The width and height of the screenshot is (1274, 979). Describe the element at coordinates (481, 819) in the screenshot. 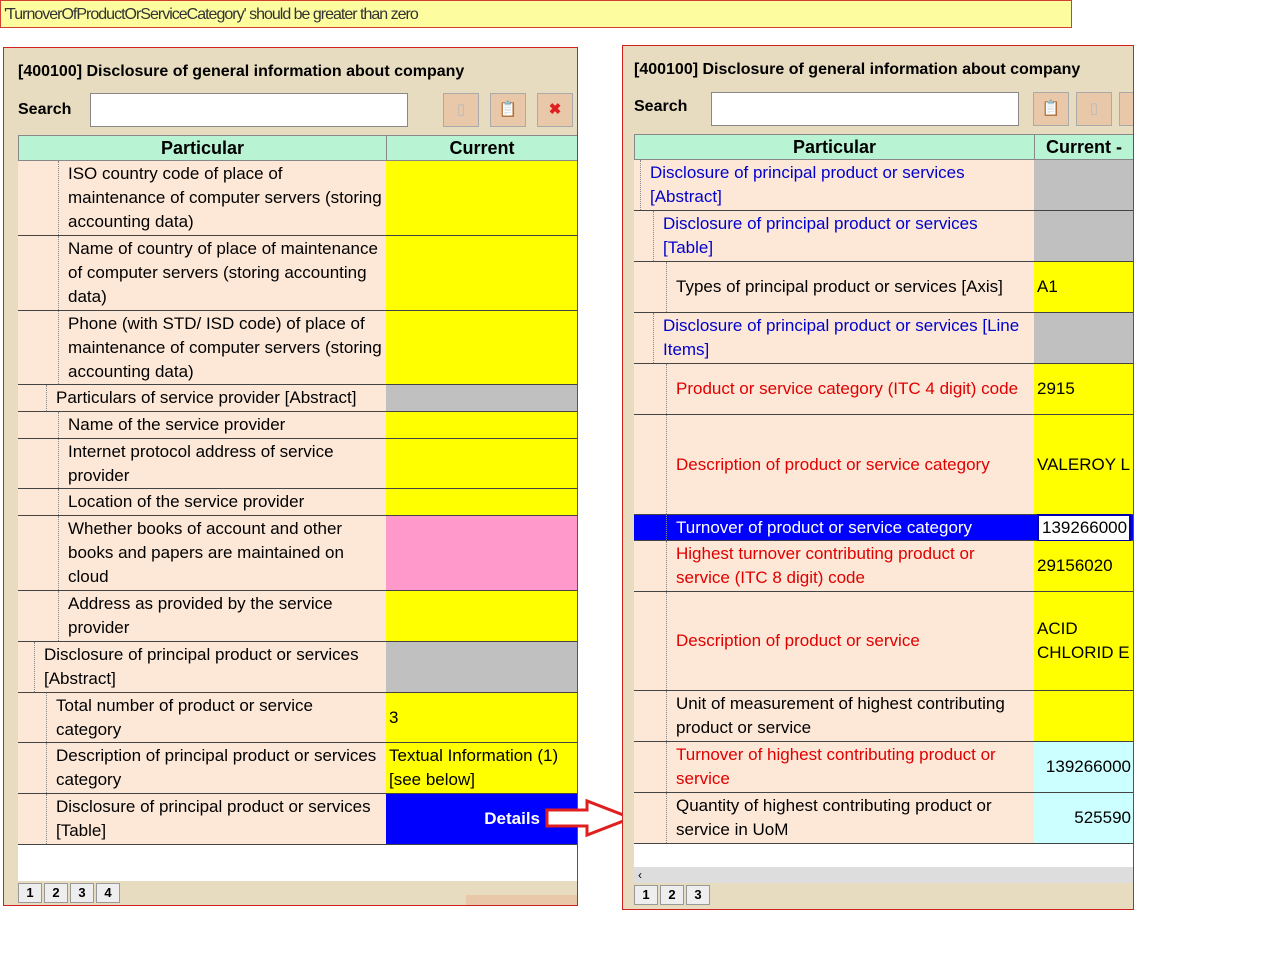

I see `details-button: Details` at that location.